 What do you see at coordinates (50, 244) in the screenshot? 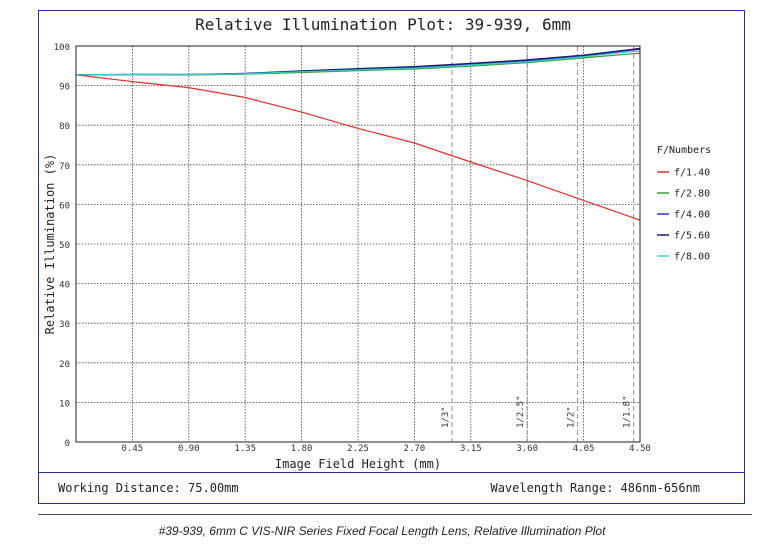
I see `y-axis-label: Relative Illumination (%)` at bounding box center [50, 244].